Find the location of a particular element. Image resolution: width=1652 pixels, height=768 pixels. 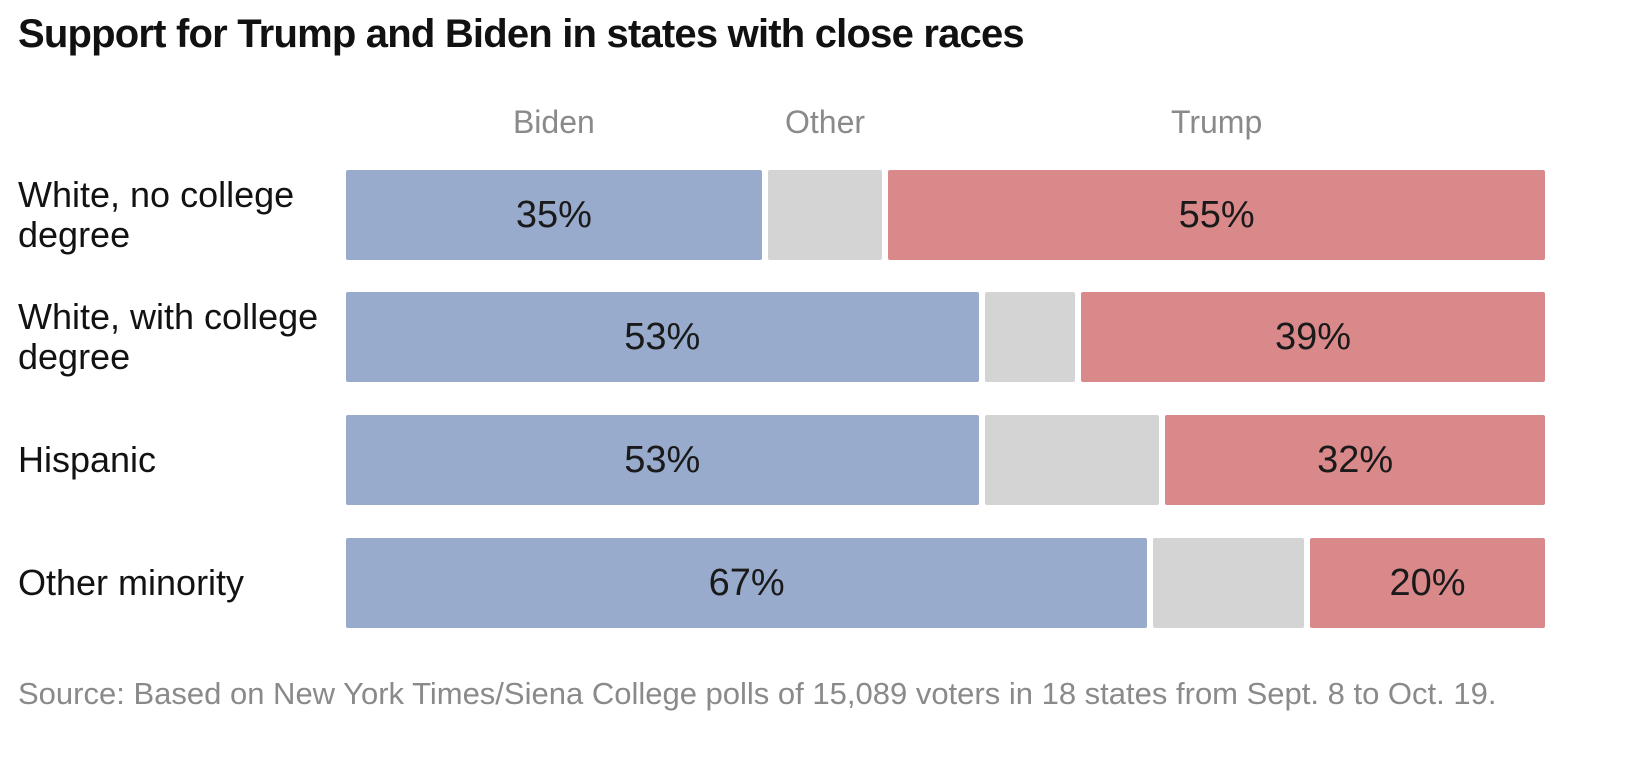

row-label: Hispanic is located at coordinates (87, 459).